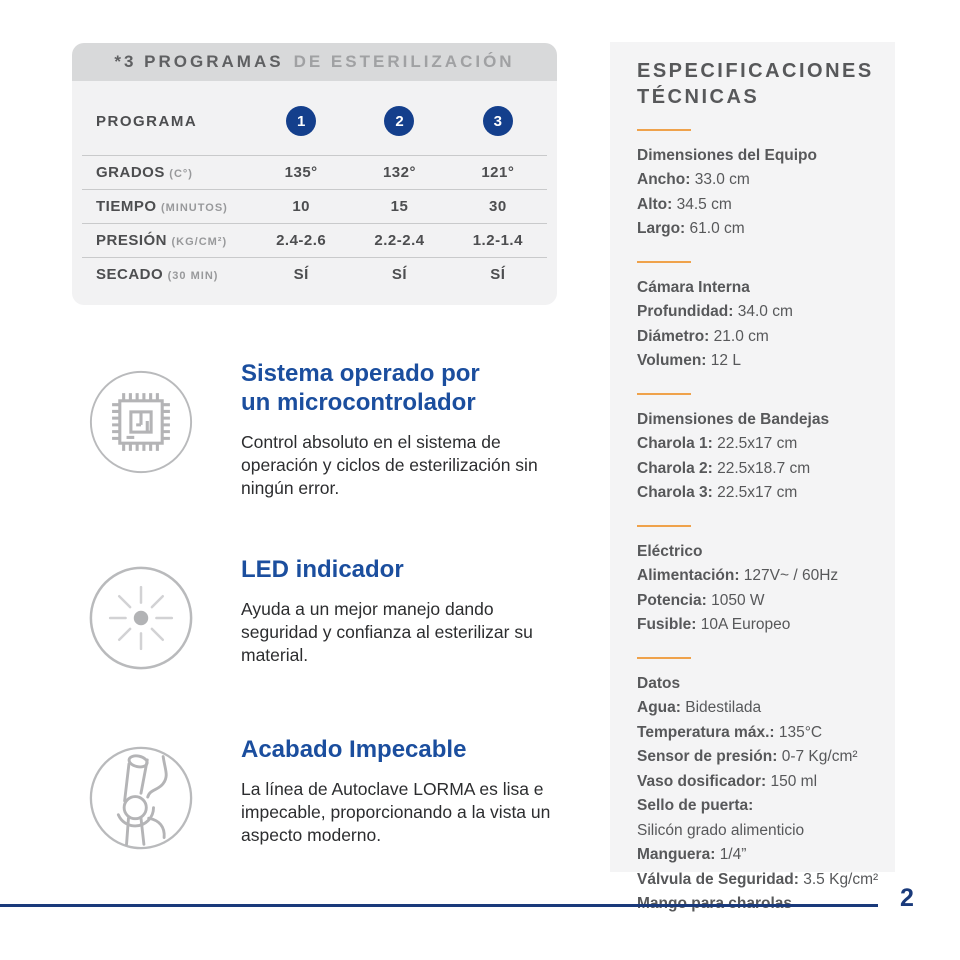 Image resolution: width=960 pixels, height=960 pixels. I want to click on spec-value: 0-7 Kg/cm², so click(819, 757).